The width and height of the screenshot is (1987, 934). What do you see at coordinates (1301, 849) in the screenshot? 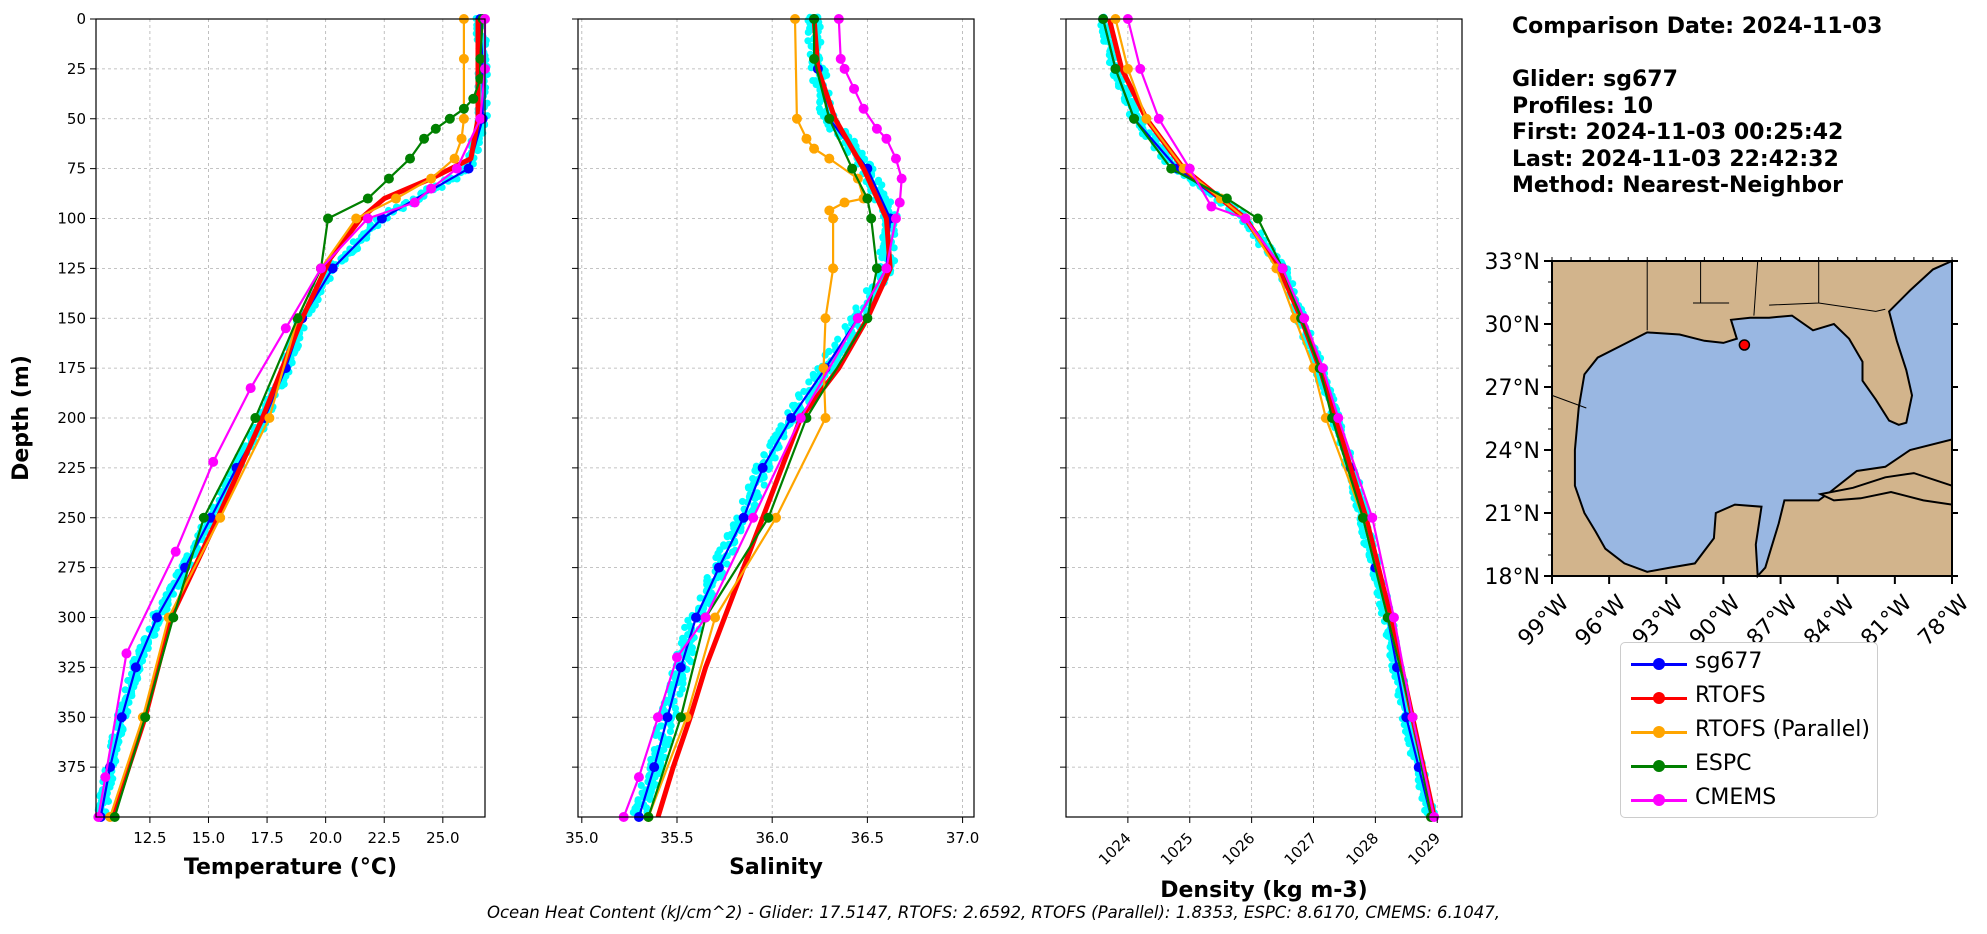
I see `x-tick-label: 1027` at bounding box center [1301, 849].